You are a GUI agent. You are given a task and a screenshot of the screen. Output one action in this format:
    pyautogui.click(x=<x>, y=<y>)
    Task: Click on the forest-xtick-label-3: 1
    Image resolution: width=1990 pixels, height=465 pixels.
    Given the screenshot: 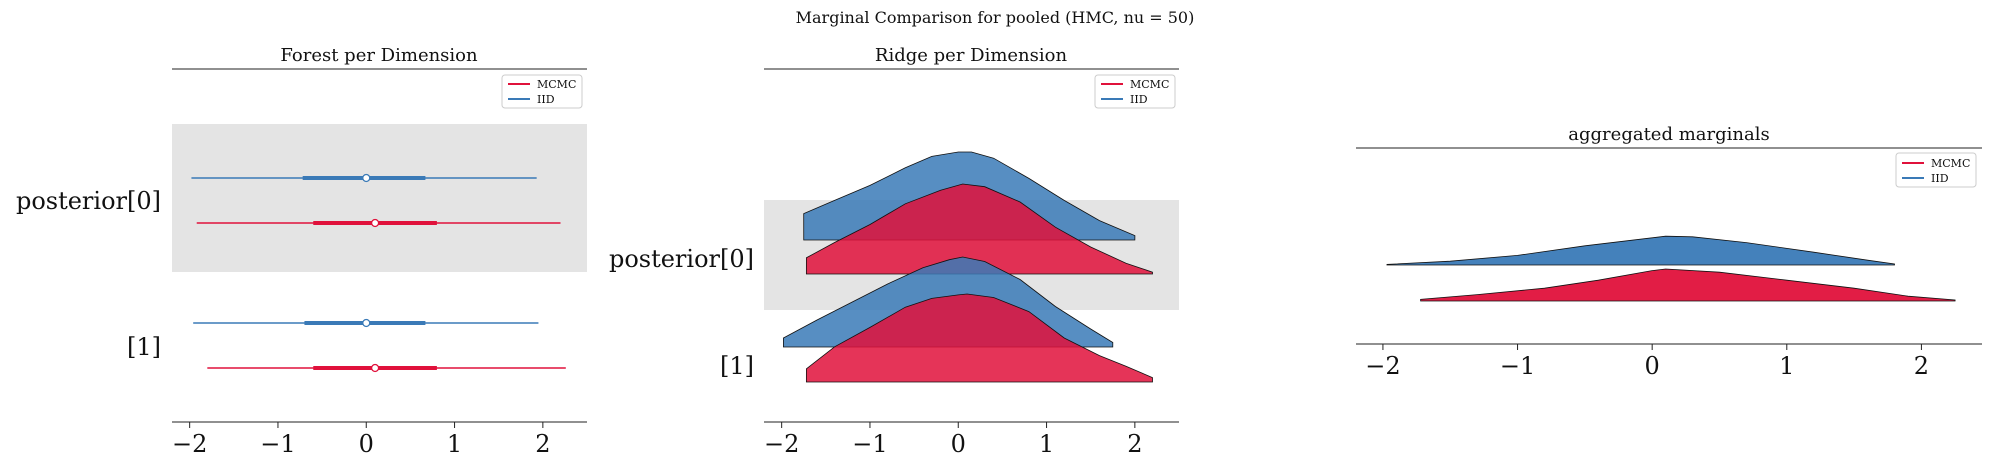 What is the action you would take?
    pyautogui.click(x=454, y=444)
    